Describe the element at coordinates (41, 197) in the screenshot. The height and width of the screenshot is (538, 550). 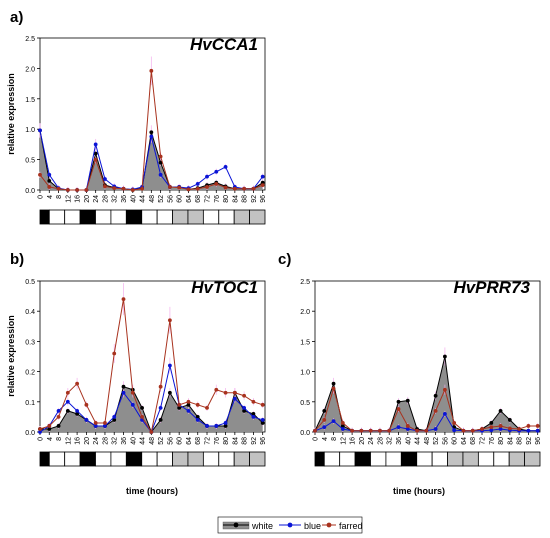
I see `x-tick-label: 0` at that location.